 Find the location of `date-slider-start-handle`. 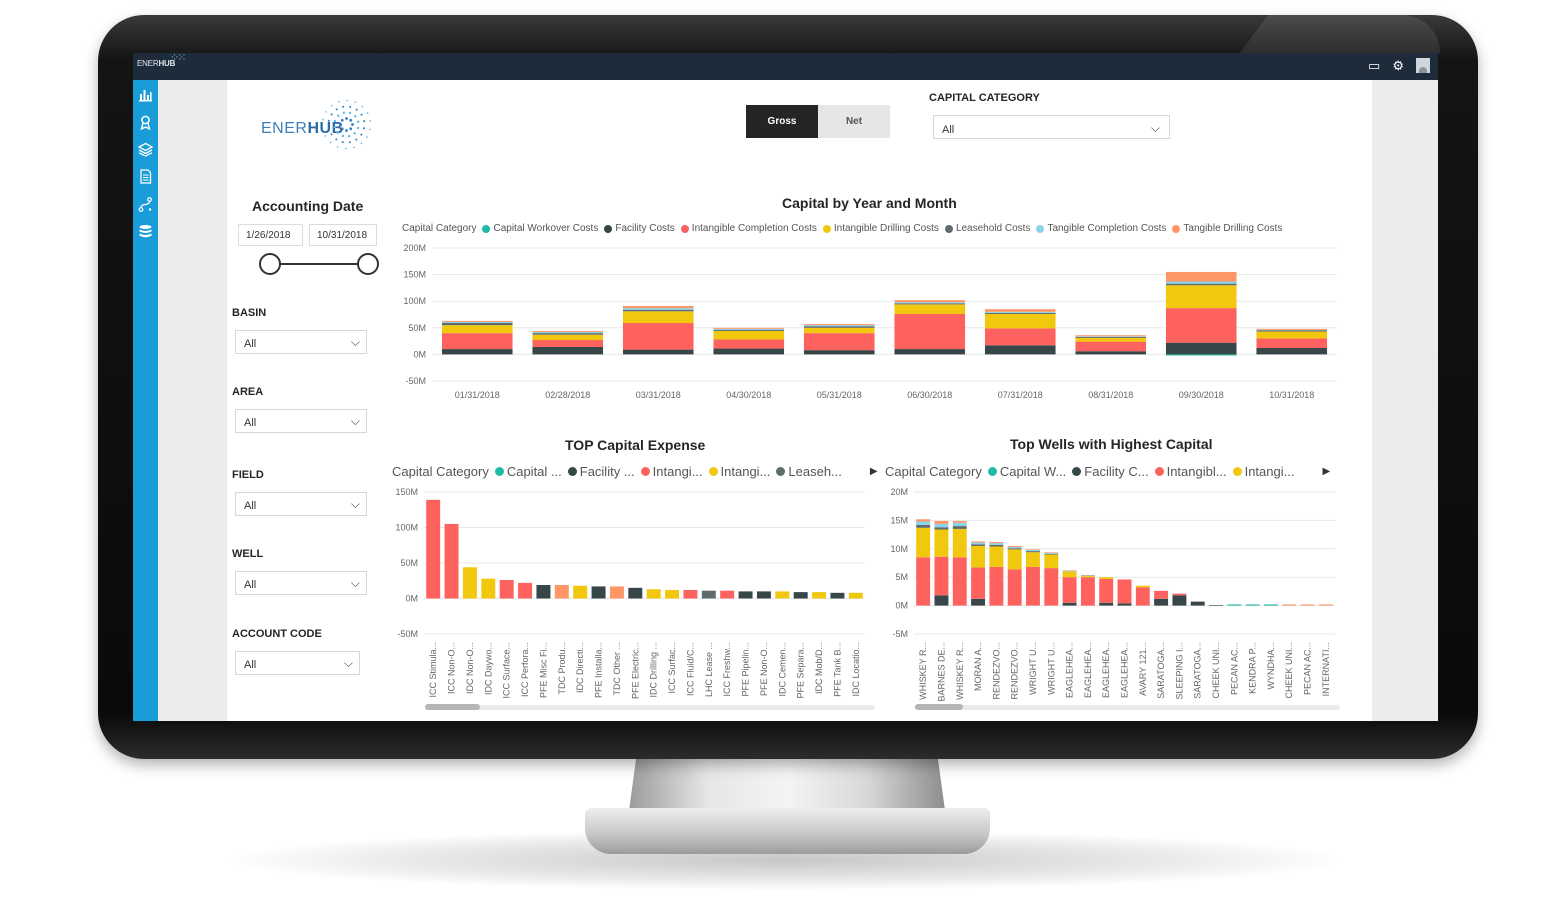

date-slider-start-handle is located at coordinates (270, 264).